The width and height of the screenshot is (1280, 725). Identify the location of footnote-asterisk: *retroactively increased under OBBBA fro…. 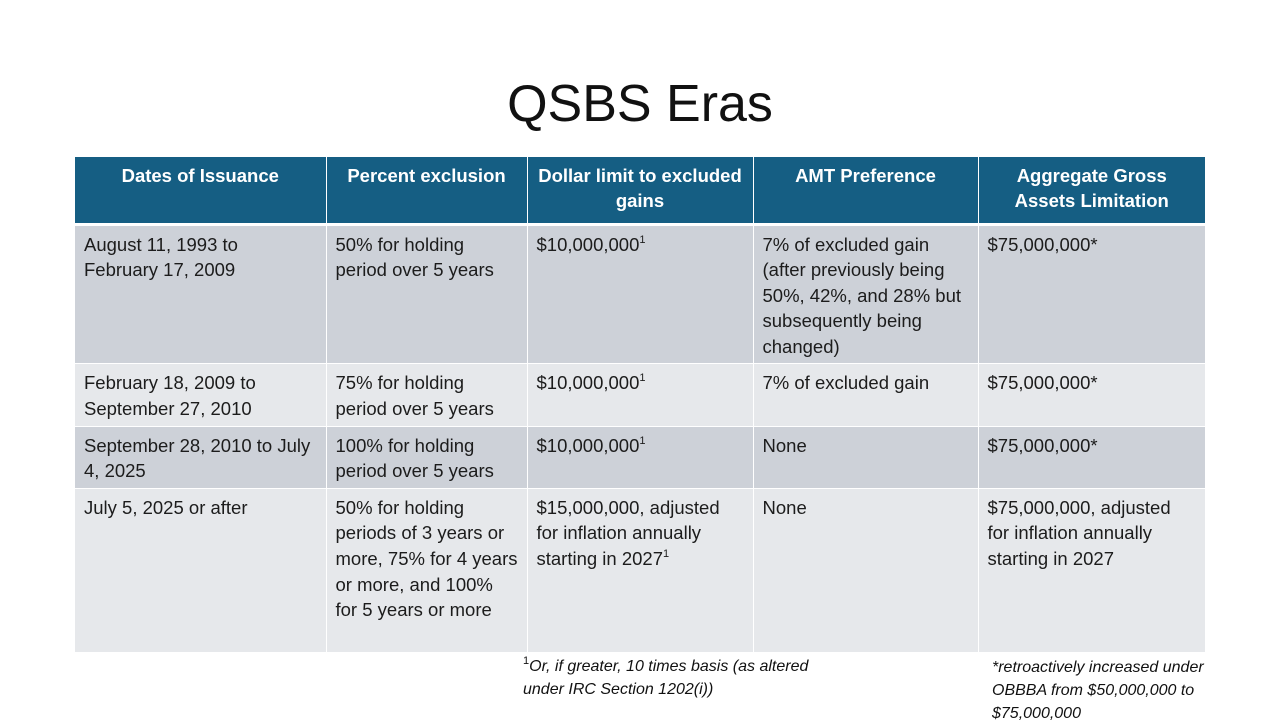
(1098, 690).